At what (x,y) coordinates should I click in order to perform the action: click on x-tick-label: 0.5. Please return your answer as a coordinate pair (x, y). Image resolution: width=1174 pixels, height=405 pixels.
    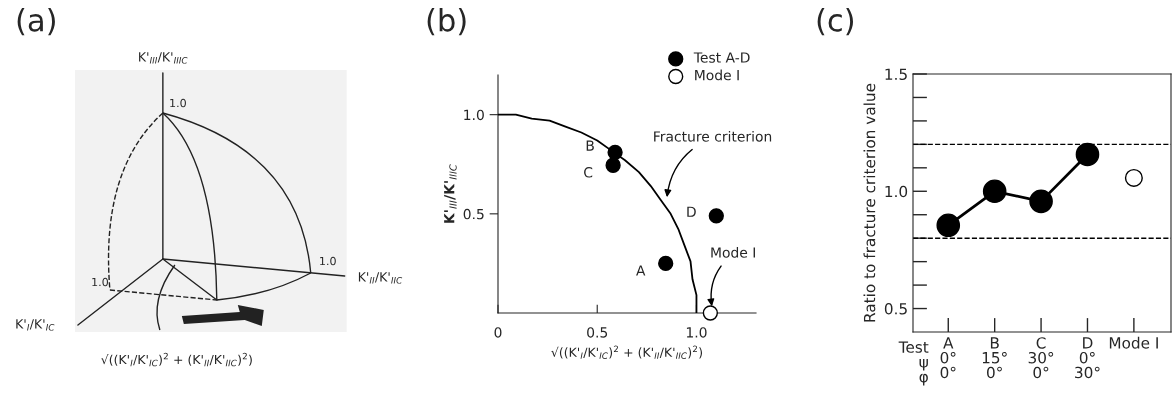
    Looking at the image, I should click on (597, 332).